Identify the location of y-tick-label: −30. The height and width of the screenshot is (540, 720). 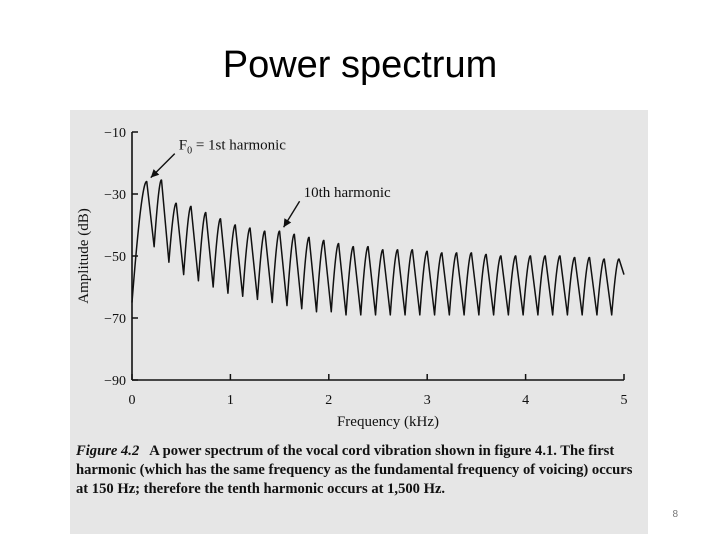
(115, 195).